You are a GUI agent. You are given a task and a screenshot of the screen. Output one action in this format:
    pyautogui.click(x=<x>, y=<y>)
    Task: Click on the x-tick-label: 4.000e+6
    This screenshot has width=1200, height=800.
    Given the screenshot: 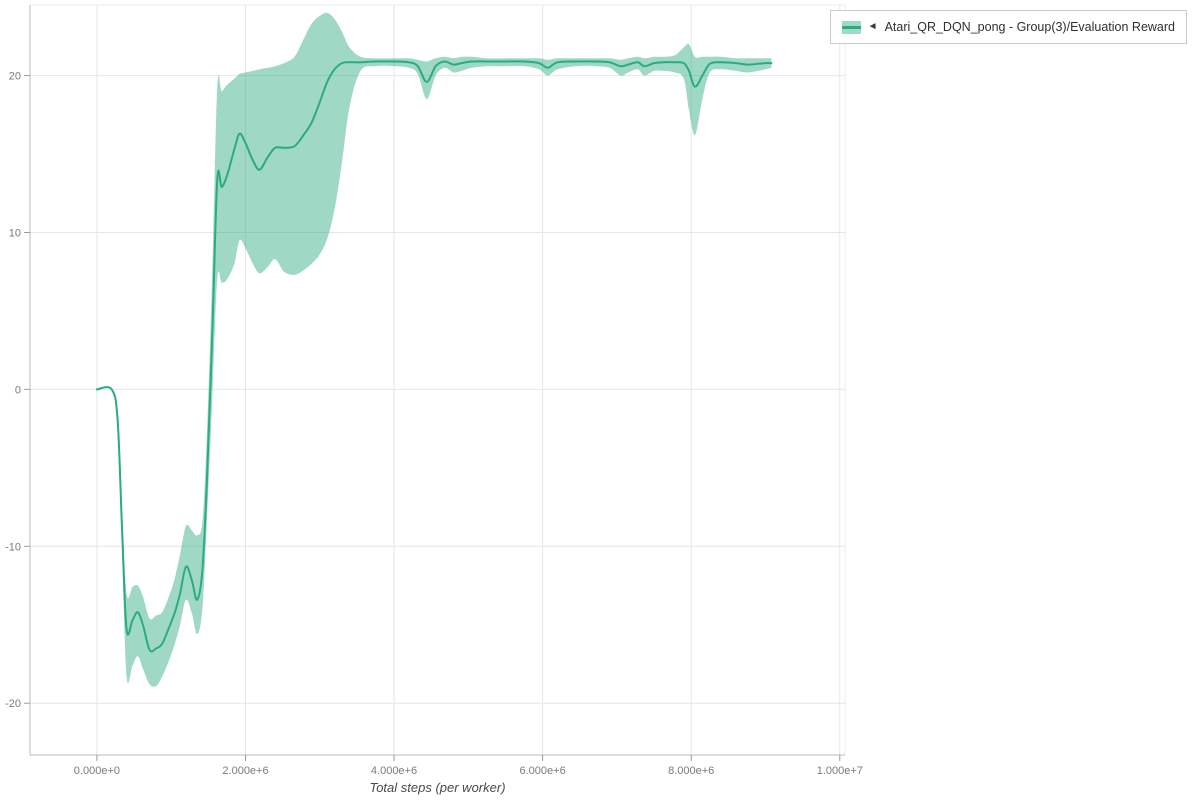 What is the action you would take?
    pyautogui.click(x=394, y=771)
    